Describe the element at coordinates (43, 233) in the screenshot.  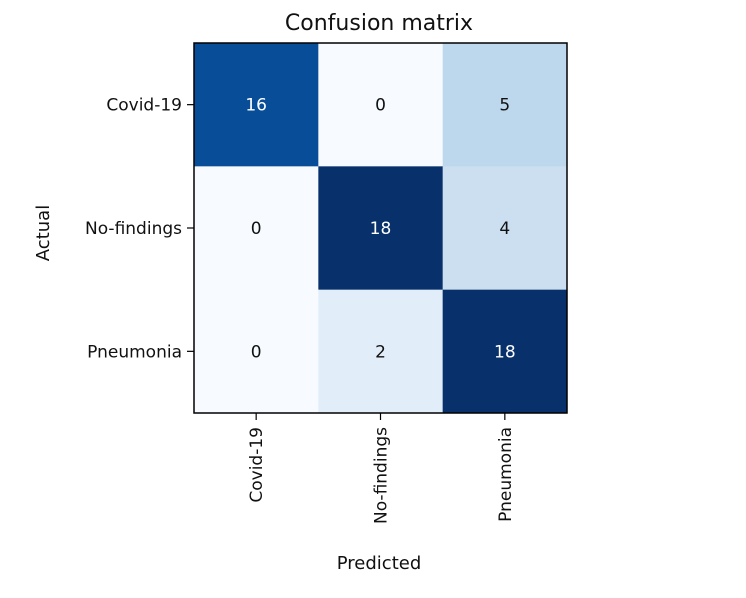
I see `y-axis-label: Actual` at that location.